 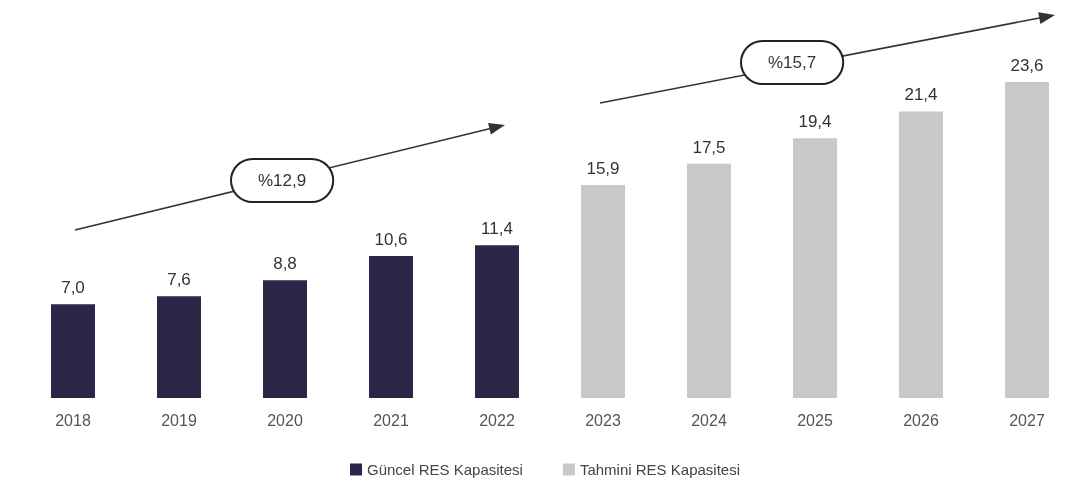 What do you see at coordinates (497, 420) in the screenshot?
I see `x-tick-label: 2022` at bounding box center [497, 420].